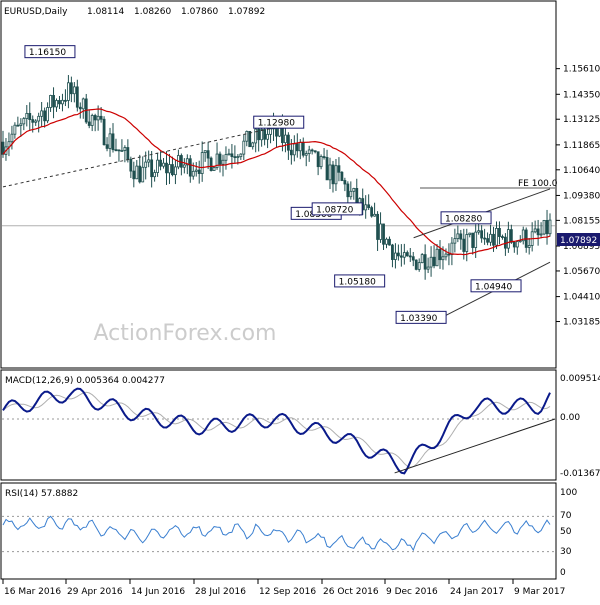  Describe the element at coordinates (580, 474) in the screenshot. I see `macd-tick-bottom: -0.013671` at that location.